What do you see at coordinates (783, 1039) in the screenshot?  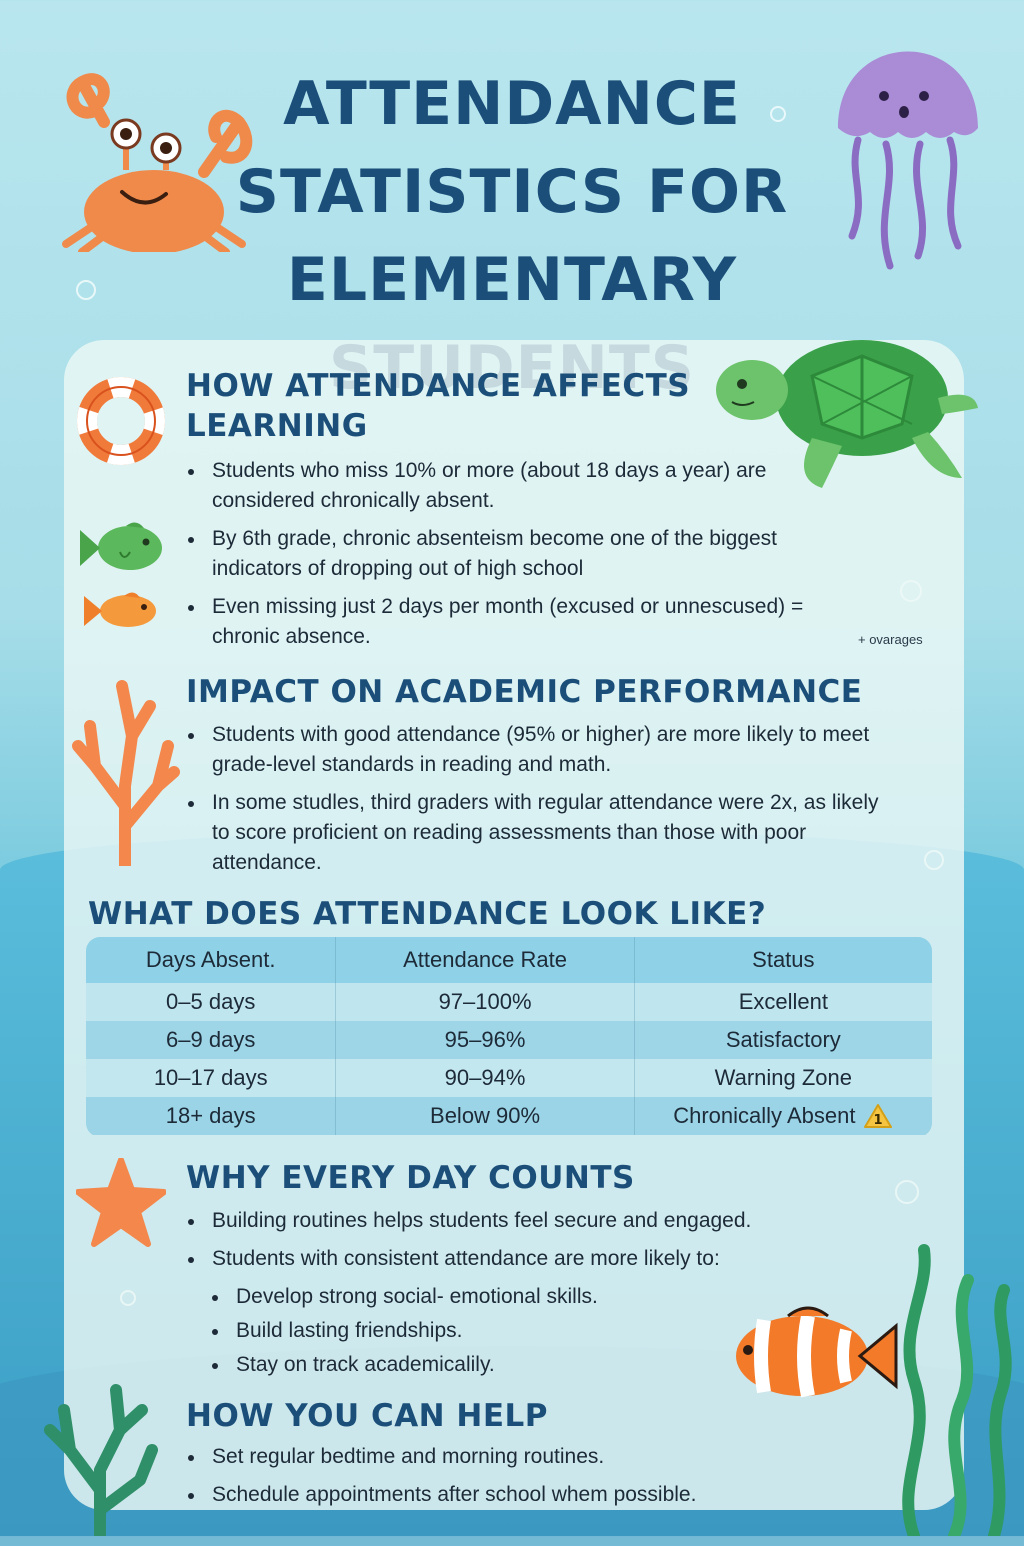 I see `table-cell: Satisfactory` at bounding box center [783, 1039].